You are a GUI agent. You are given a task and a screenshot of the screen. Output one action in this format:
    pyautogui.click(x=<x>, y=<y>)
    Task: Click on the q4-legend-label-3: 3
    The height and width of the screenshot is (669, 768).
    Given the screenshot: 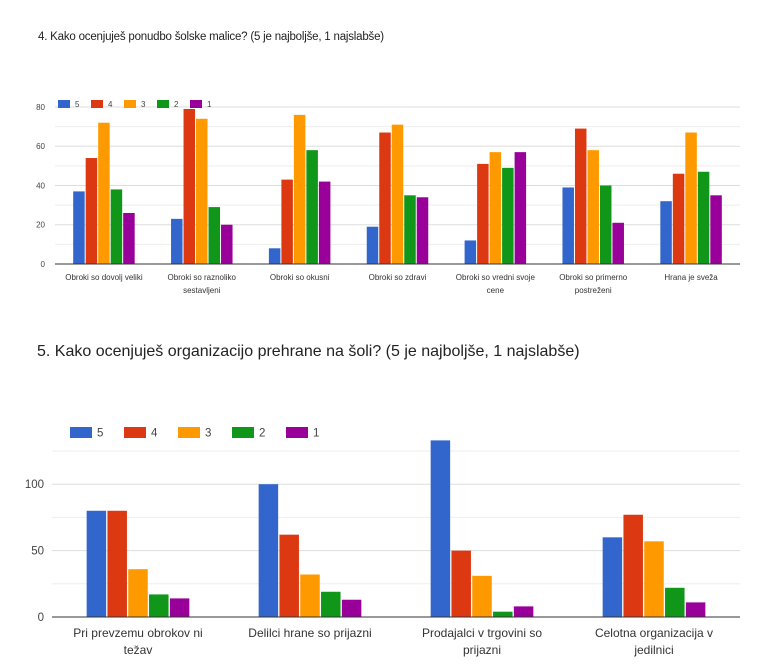 What is the action you would take?
    pyautogui.click(x=143, y=104)
    